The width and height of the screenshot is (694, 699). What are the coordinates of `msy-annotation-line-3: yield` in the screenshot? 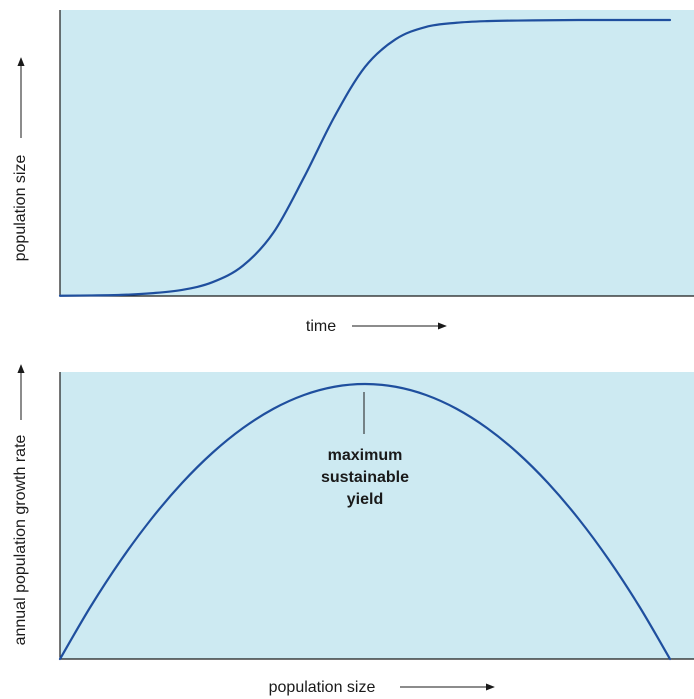 It's located at (365, 499).